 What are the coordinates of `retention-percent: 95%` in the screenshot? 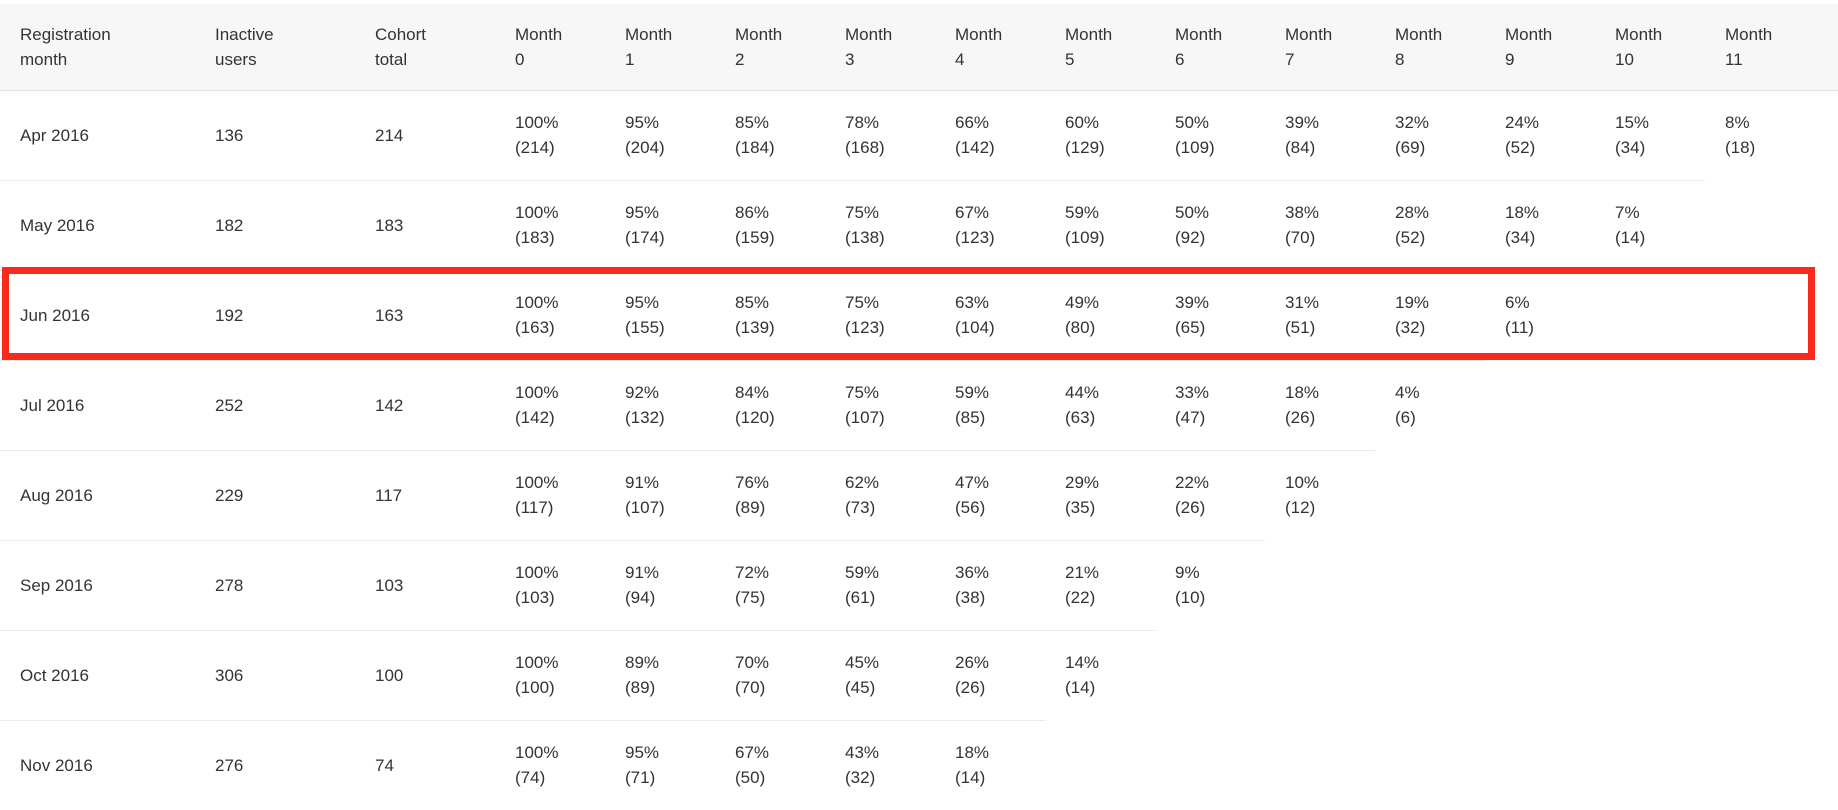 It's located at (642, 212).